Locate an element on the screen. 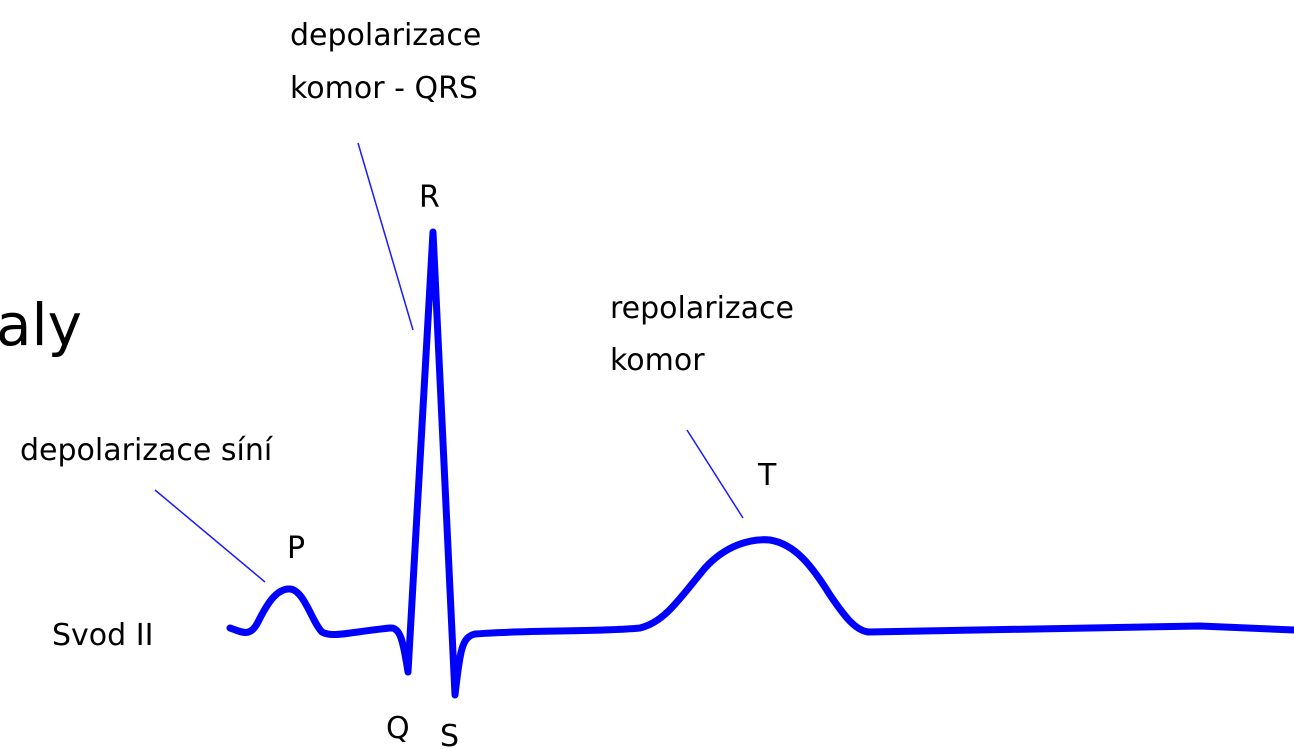 The height and width of the screenshot is (749, 1294). annotation: komor - QRS is located at coordinates (384, 88).